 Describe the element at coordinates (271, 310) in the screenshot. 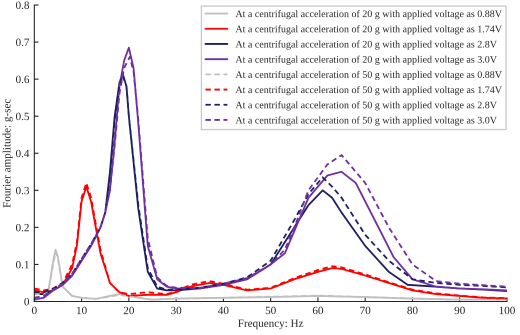

I see `x-tick-label: 50` at that location.